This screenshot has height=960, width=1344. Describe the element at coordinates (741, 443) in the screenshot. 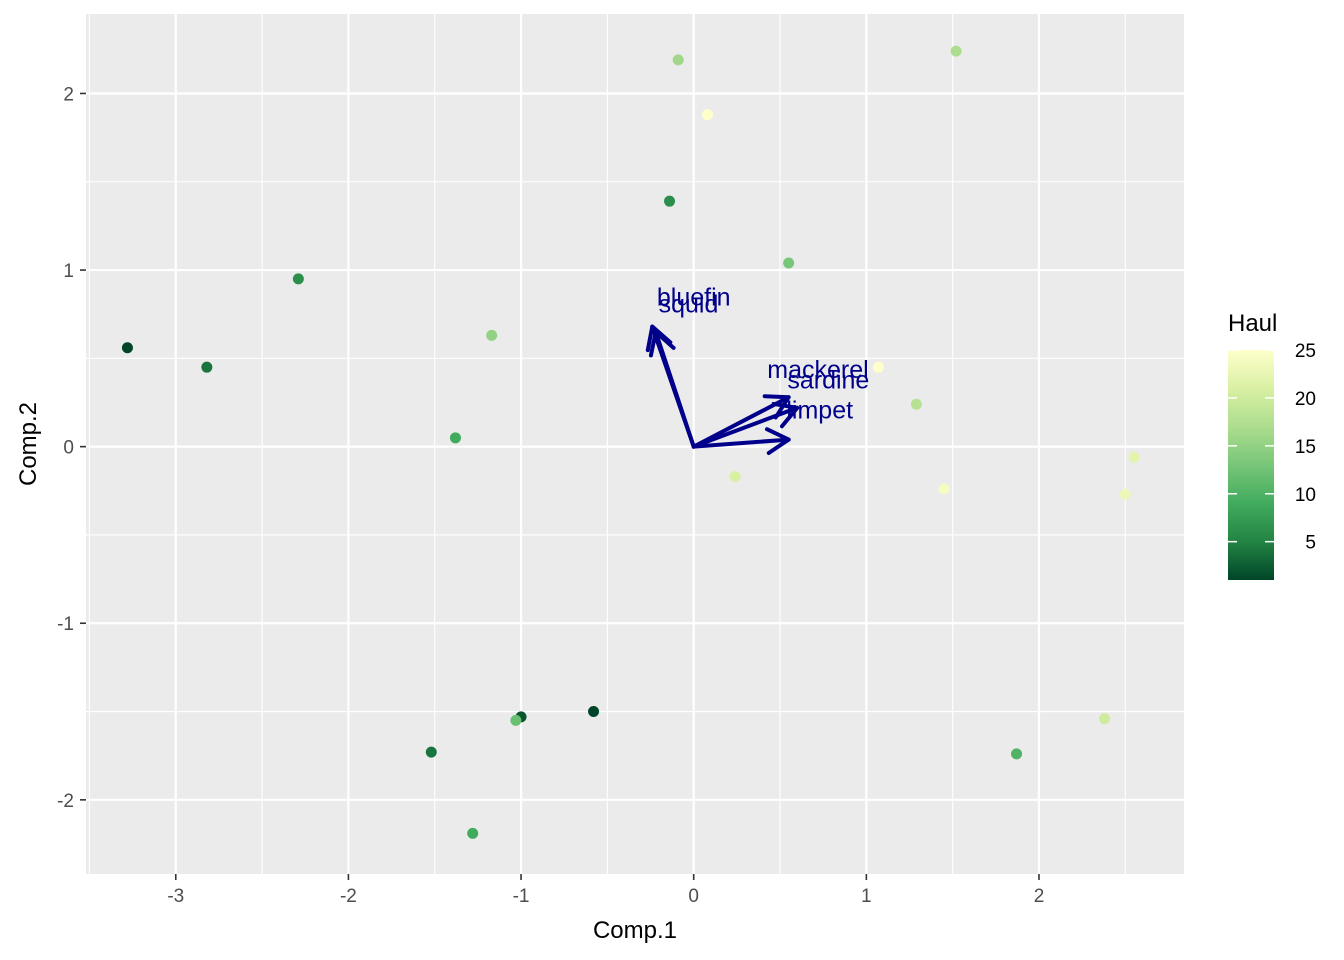

I see `loading-arrow-limpet` at that location.